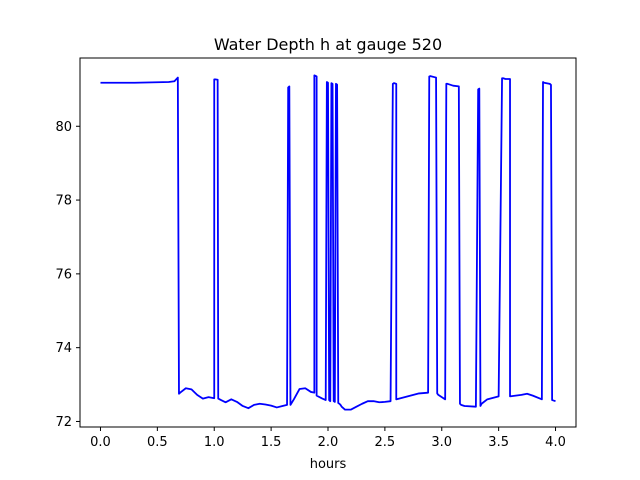 The height and width of the screenshot is (480, 640). What do you see at coordinates (441, 442) in the screenshot?
I see `x-tick-label: 3.0` at bounding box center [441, 442].